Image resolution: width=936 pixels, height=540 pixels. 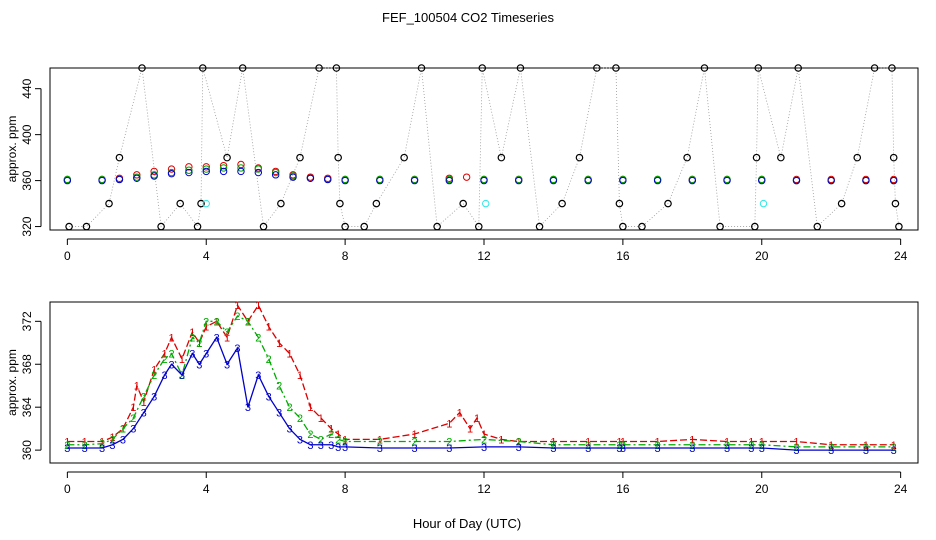 I want to click on x-axis: 0 4 8 12 16 20 24, so click(x=486, y=250).